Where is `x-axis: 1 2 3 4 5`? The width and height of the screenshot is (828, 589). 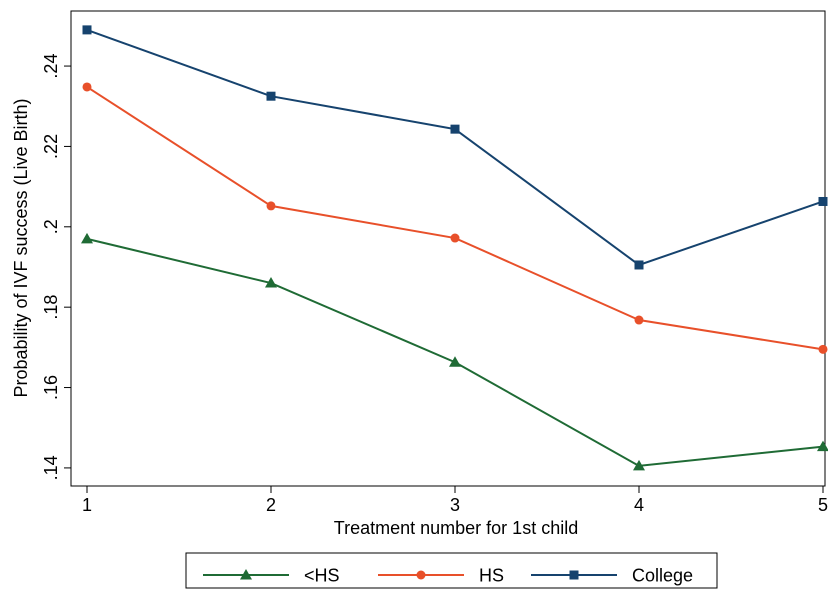
x-axis: 1 2 3 4 5 is located at coordinates (455, 500).